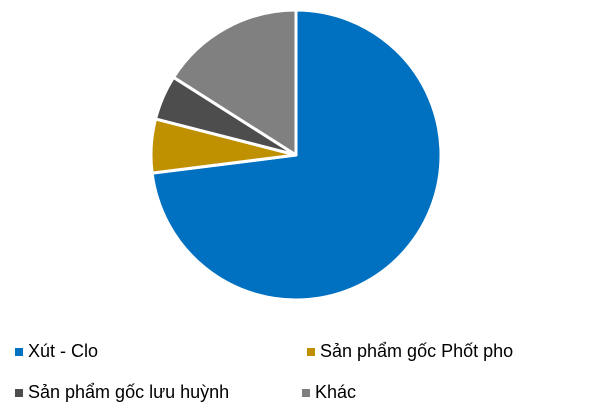 The height and width of the screenshot is (410, 595). What do you see at coordinates (416, 351) in the screenshot?
I see `legend-label: Sản phẩm gốc Phốt pho` at bounding box center [416, 351].